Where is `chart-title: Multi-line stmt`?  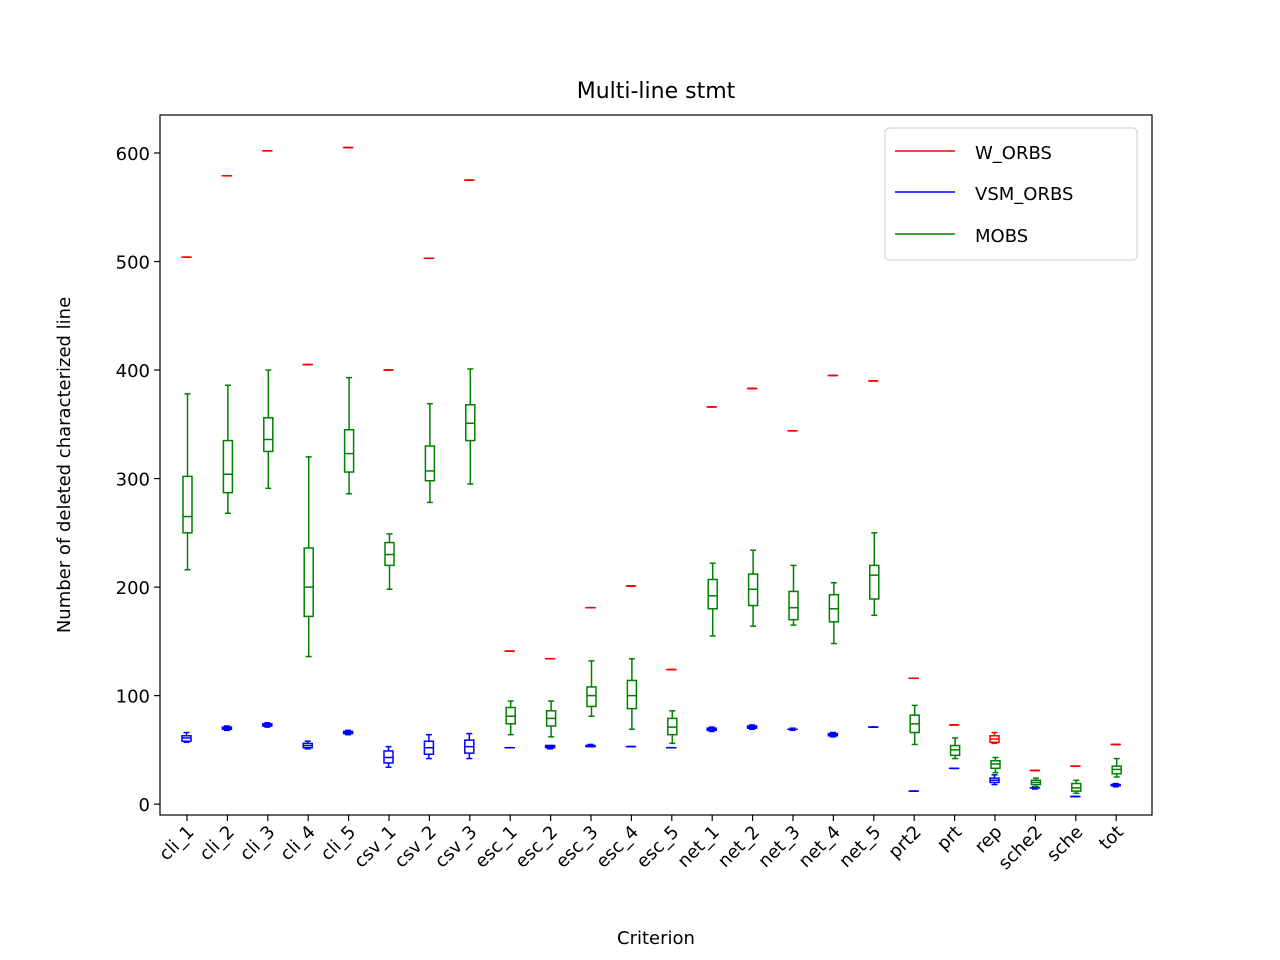 chart-title: Multi-line stmt is located at coordinates (656, 91).